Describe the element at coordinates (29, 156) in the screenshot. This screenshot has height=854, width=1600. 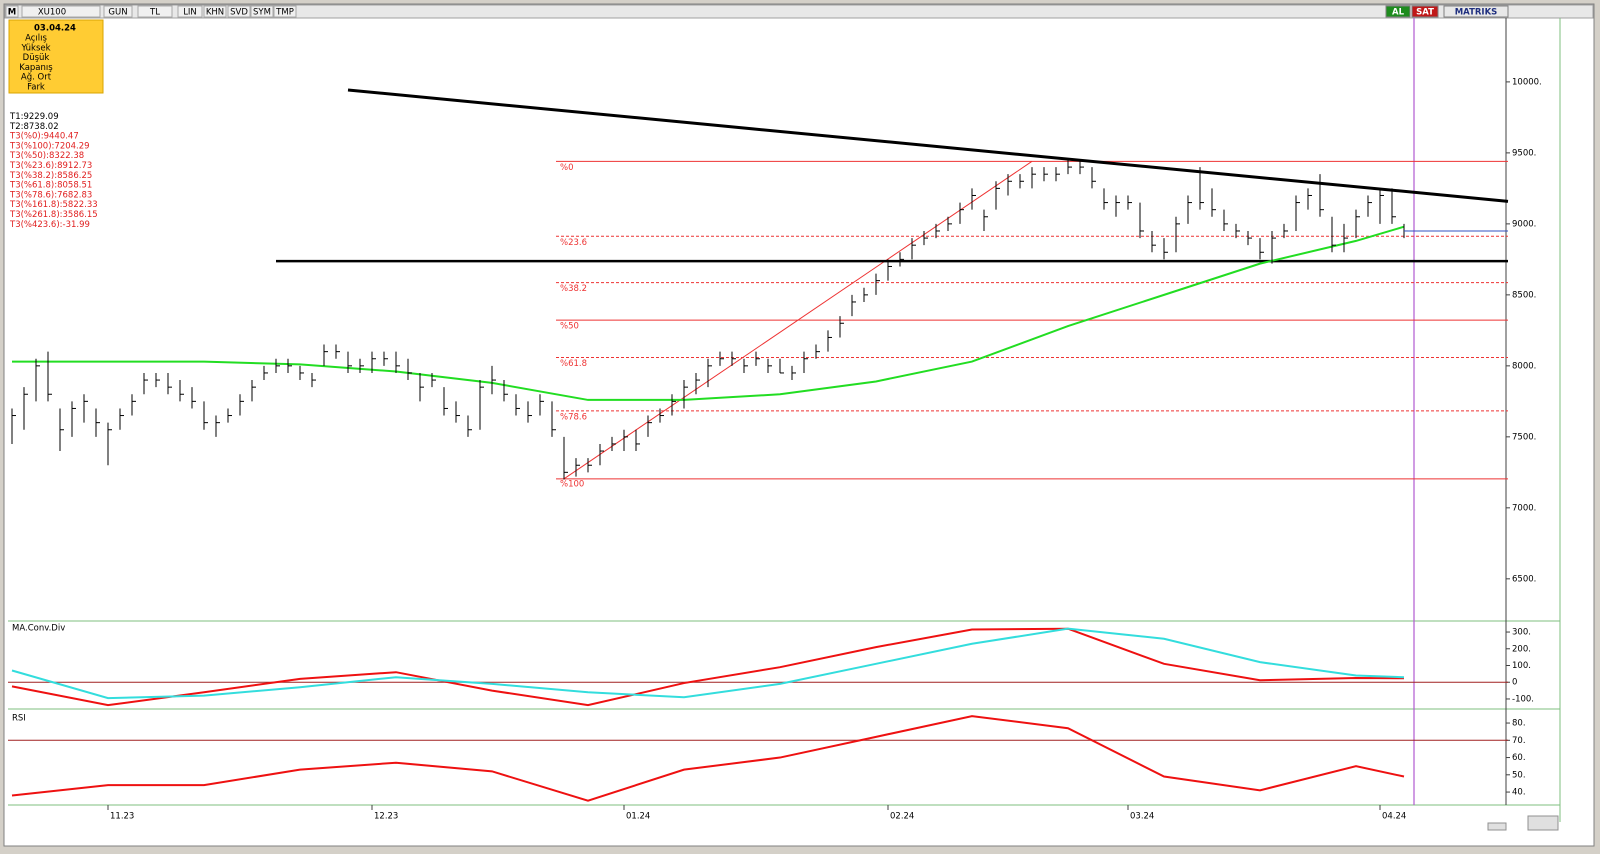
I see `legend-name: T3(%50):` at that location.